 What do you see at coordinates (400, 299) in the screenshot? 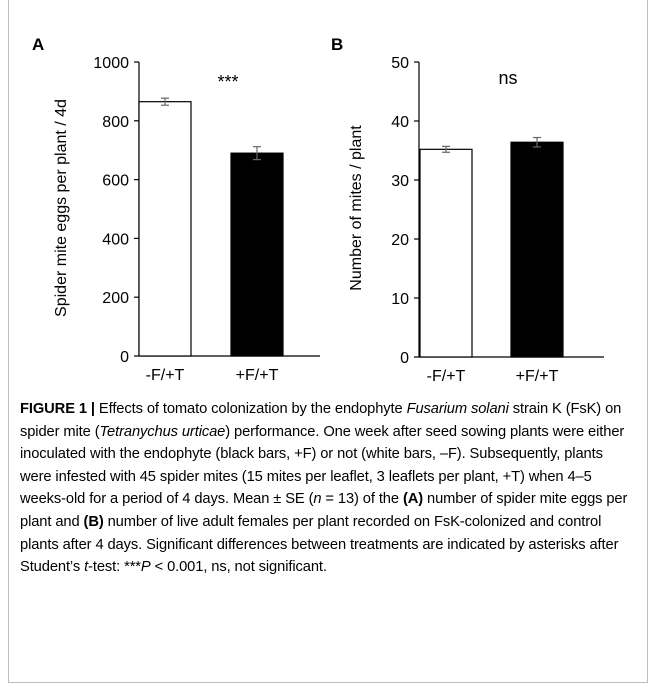
I see `panel-b-y-tick-label: 10` at bounding box center [400, 299].